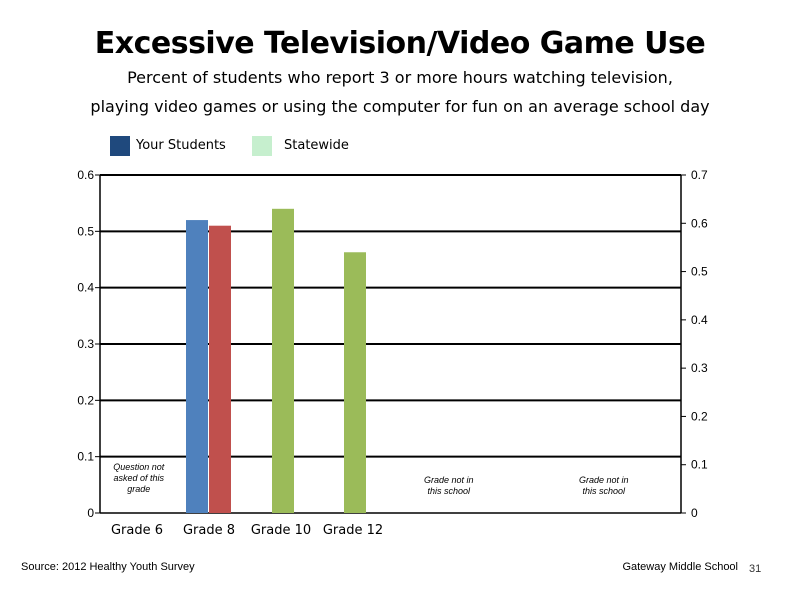 This screenshot has height=600, width=800. I want to click on y-axis-tick-label: 0.1, so click(85, 457).